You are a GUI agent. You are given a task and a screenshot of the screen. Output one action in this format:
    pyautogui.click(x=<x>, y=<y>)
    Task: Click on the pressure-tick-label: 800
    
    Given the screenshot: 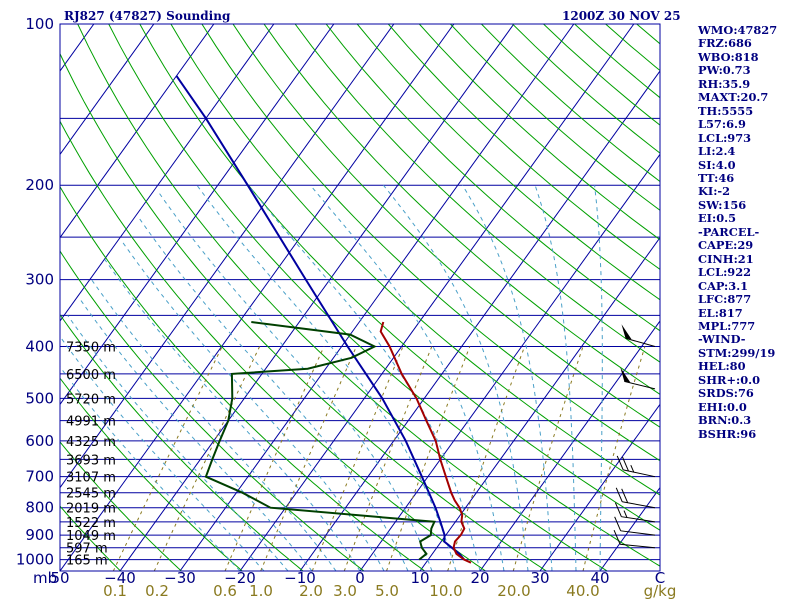 What is the action you would take?
    pyautogui.click(x=39, y=508)
    